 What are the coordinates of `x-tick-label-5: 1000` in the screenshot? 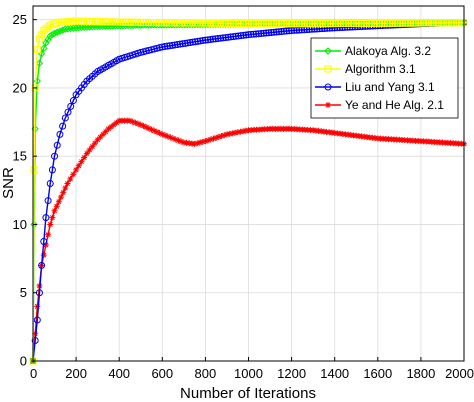 It's located at (248, 373).